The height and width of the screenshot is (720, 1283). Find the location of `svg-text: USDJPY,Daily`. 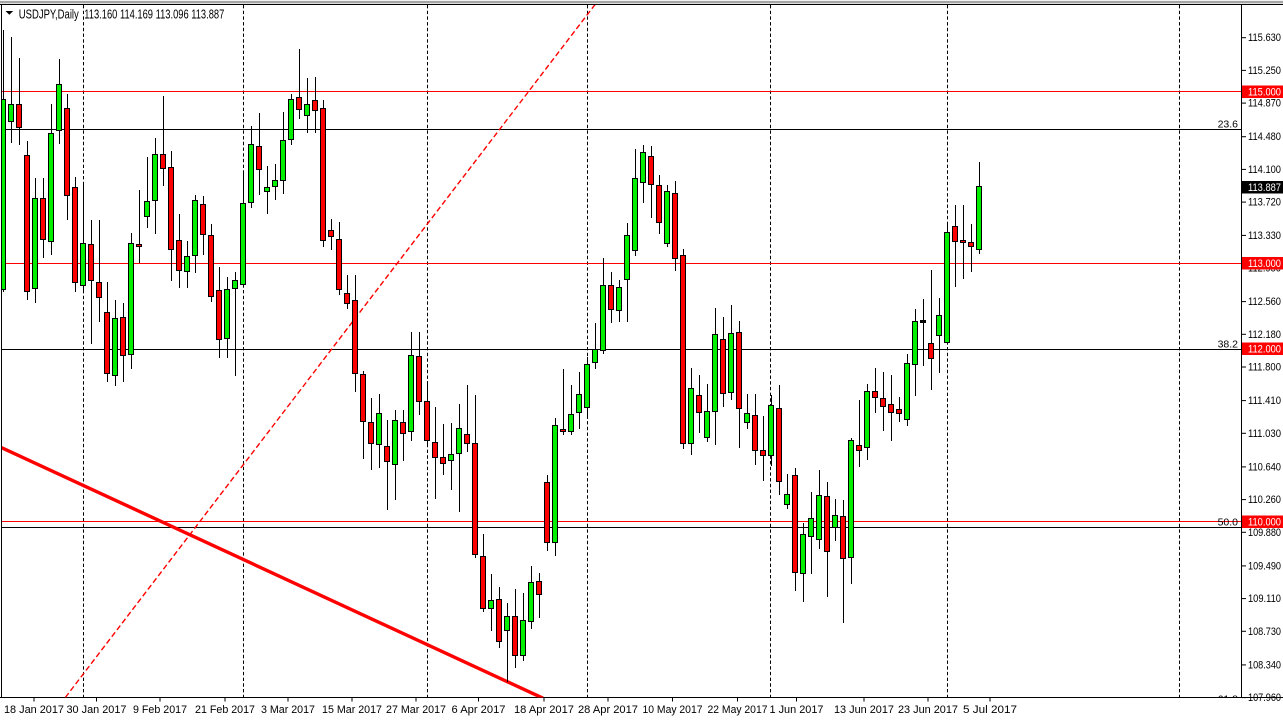

svg-text: USDJPY,Daily is located at coordinates (49, 15).